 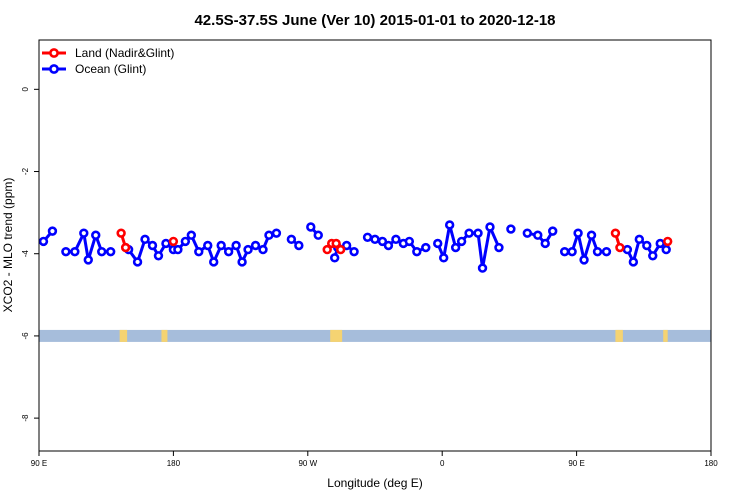 What do you see at coordinates (442, 463) in the screenshot?
I see `x-tick-label: 0` at bounding box center [442, 463].